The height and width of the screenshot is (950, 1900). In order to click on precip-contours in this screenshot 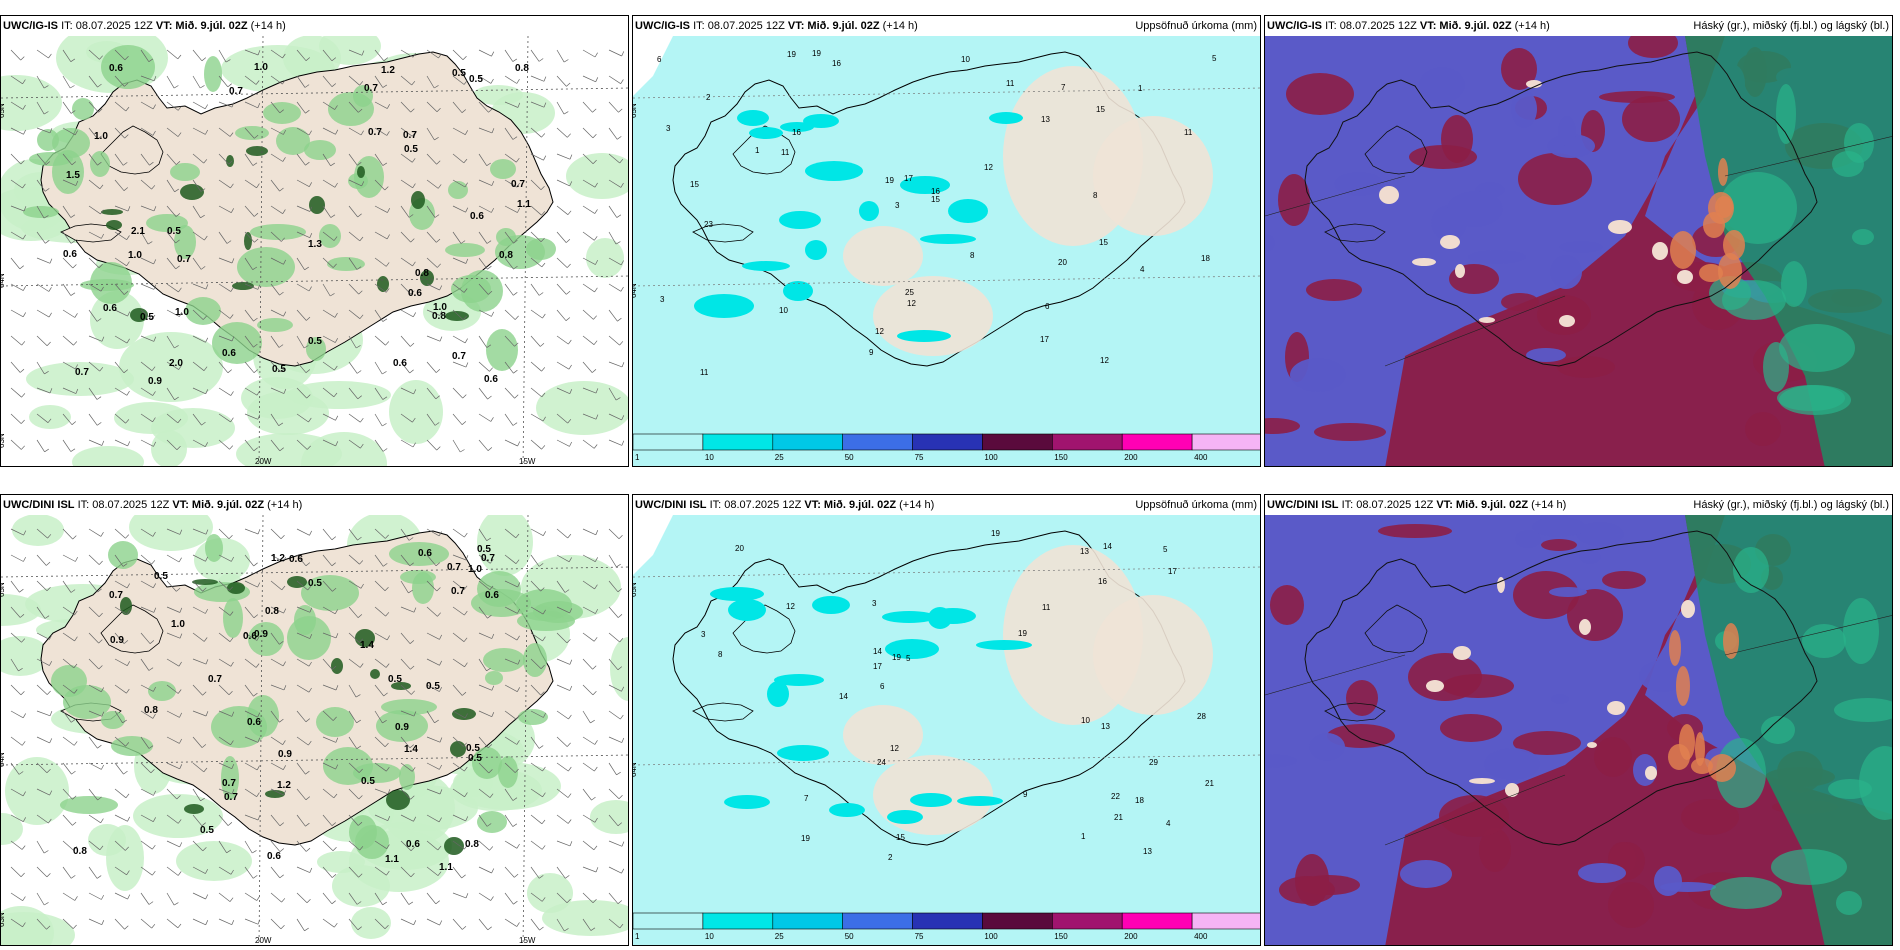, I will do `click(317, 696)`.